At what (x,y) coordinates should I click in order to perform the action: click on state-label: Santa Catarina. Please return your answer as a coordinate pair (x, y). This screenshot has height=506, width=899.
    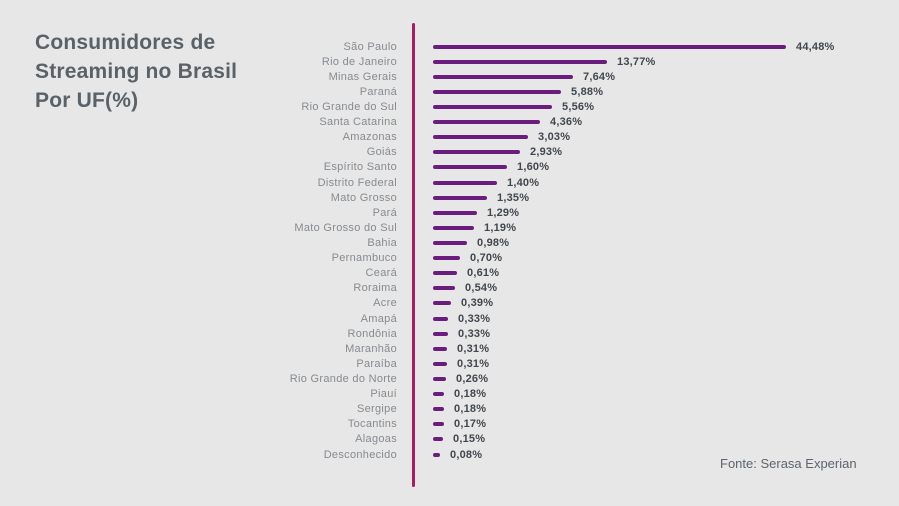
    Looking at the image, I should click on (358, 122).